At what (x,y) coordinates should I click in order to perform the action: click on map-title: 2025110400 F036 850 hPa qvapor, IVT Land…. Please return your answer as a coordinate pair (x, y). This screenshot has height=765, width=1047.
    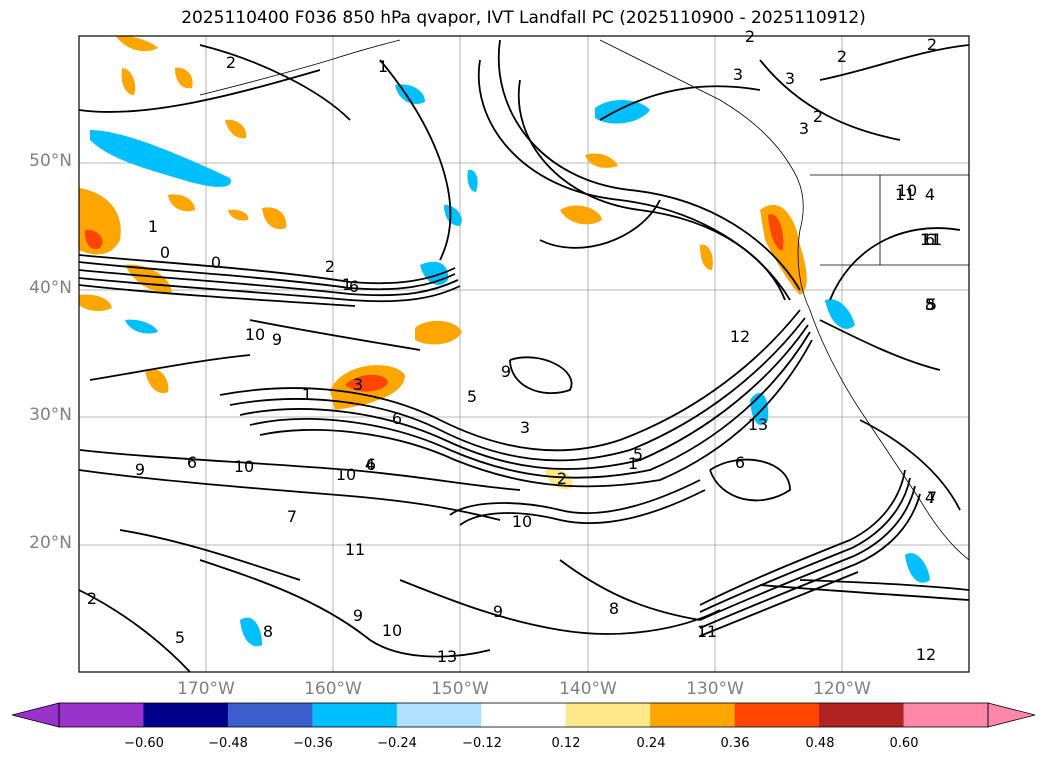
    Looking at the image, I should click on (523, 18).